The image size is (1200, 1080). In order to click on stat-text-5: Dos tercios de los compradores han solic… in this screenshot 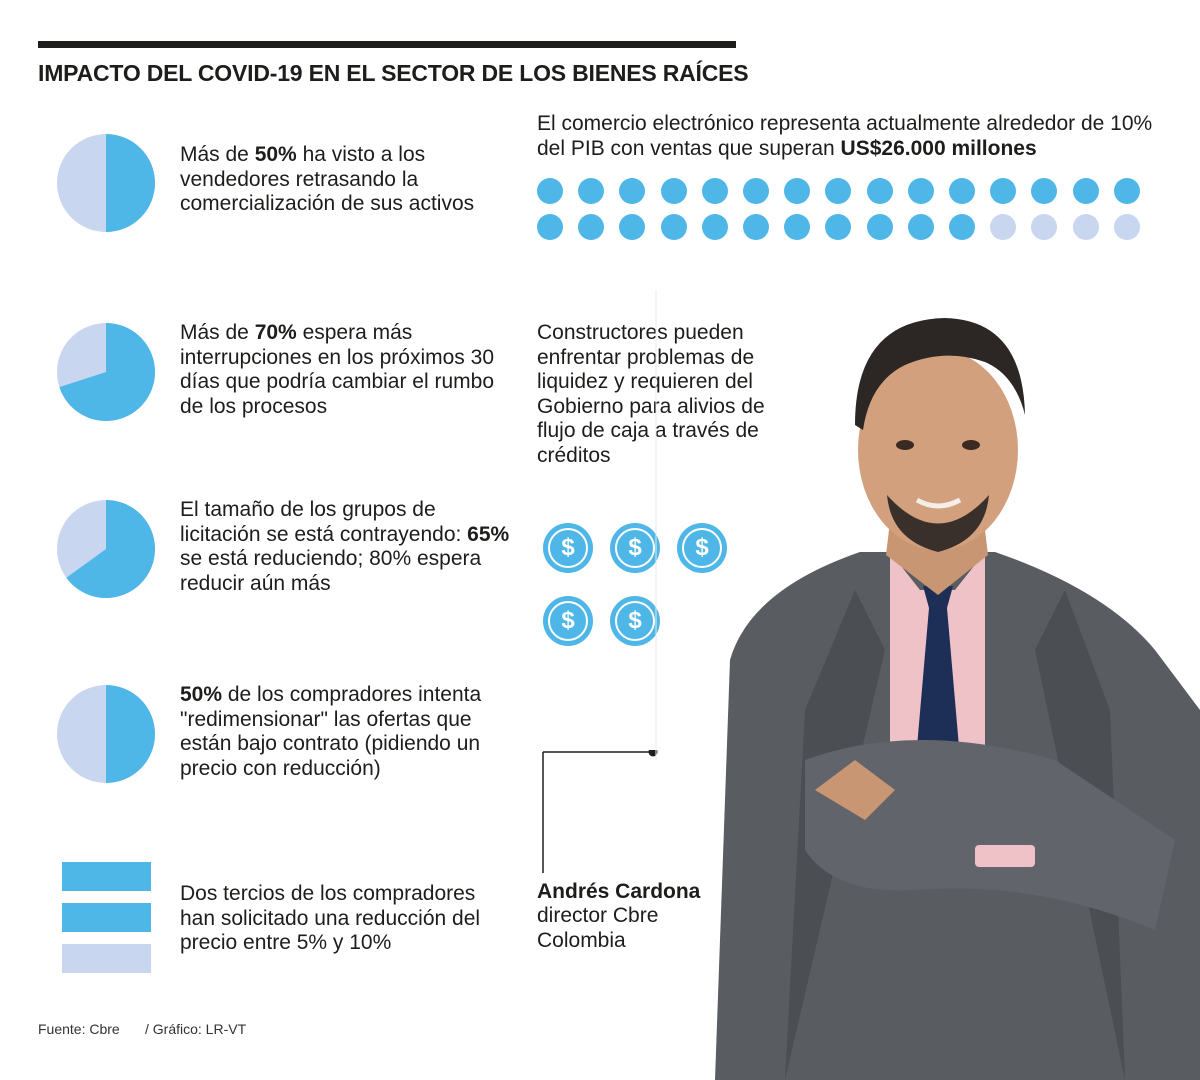, I will do `click(330, 918)`.